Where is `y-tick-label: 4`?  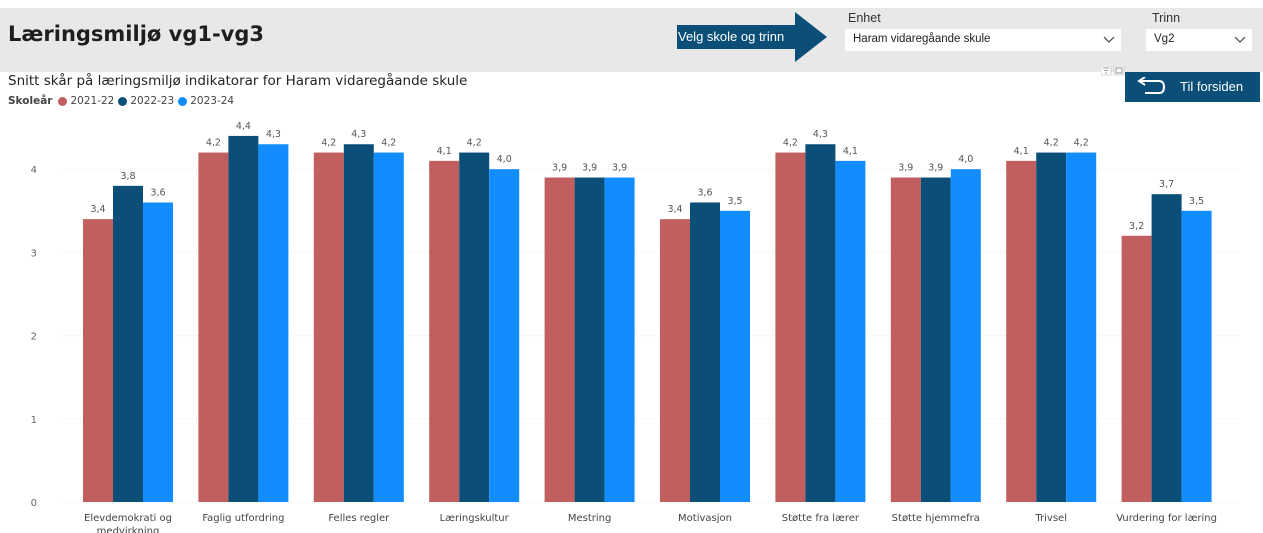
y-tick-label: 4 is located at coordinates (34, 170).